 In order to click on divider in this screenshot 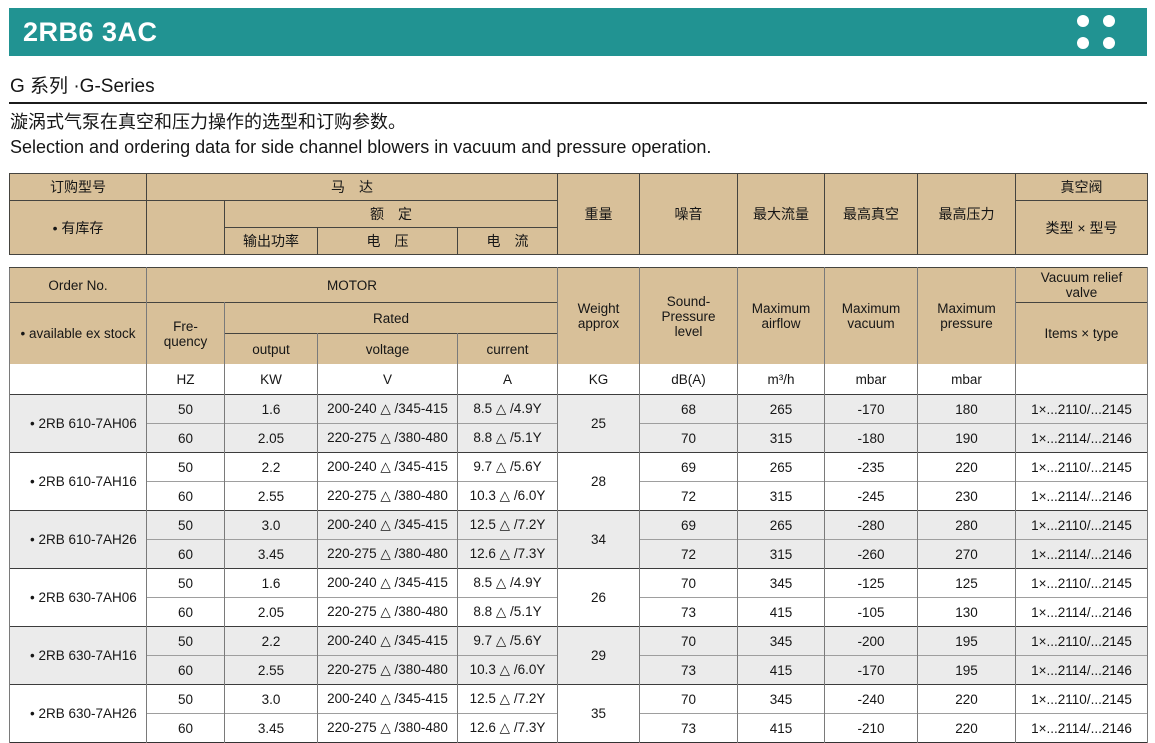, I will do `click(578, 103)`.